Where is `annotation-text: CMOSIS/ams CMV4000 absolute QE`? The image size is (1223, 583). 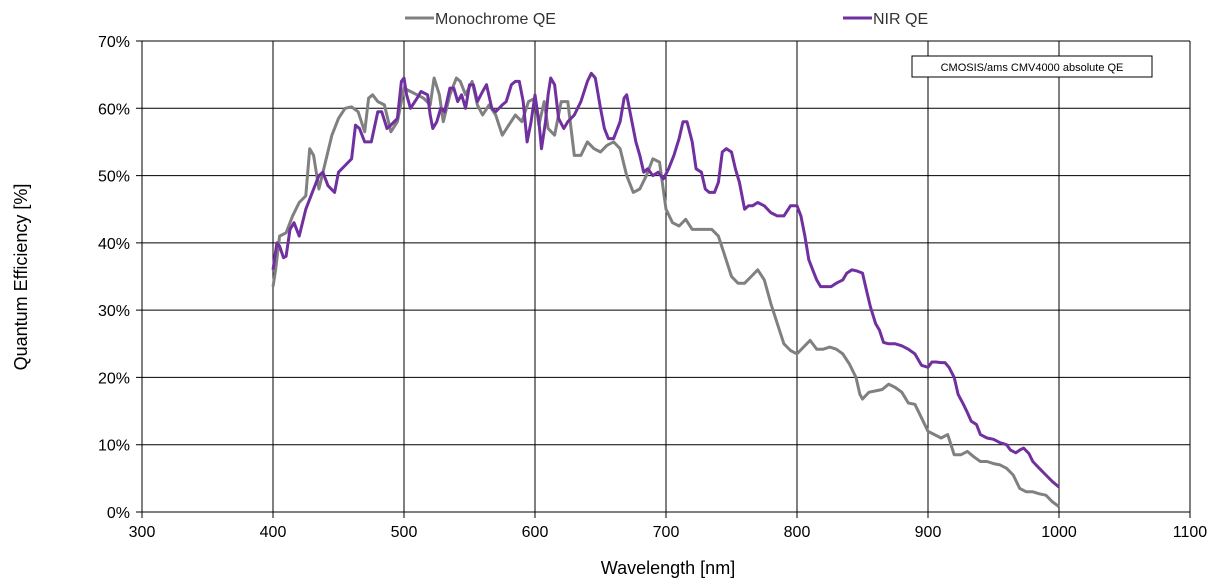 annotation-text: CMOSIS/ams CMV4000 absolute QE is located at coordinates (1032, 68).